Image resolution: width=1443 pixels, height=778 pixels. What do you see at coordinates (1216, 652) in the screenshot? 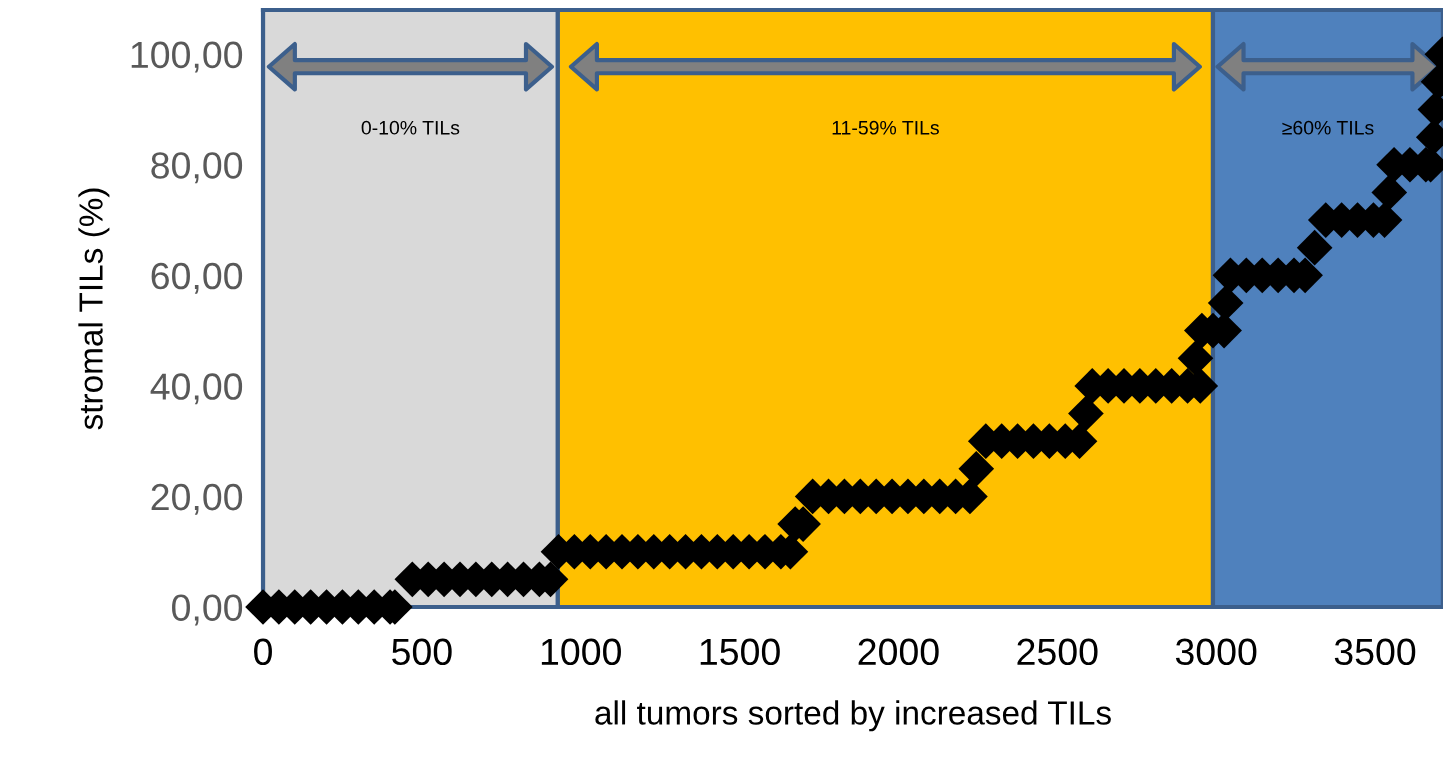
I see `x-tick-label: 3000` at bounding box center [1216, 652].